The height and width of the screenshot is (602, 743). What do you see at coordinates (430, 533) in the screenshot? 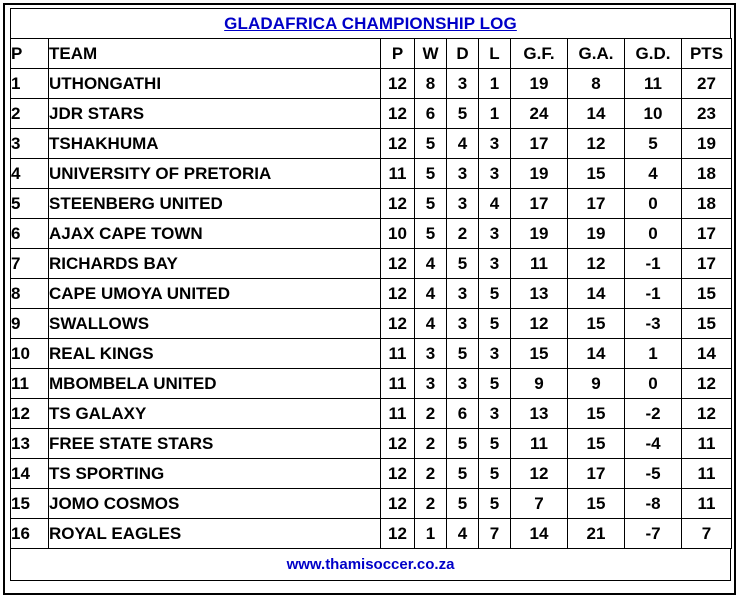
I see `cell-won: 1` at bounding box center [430, 533].